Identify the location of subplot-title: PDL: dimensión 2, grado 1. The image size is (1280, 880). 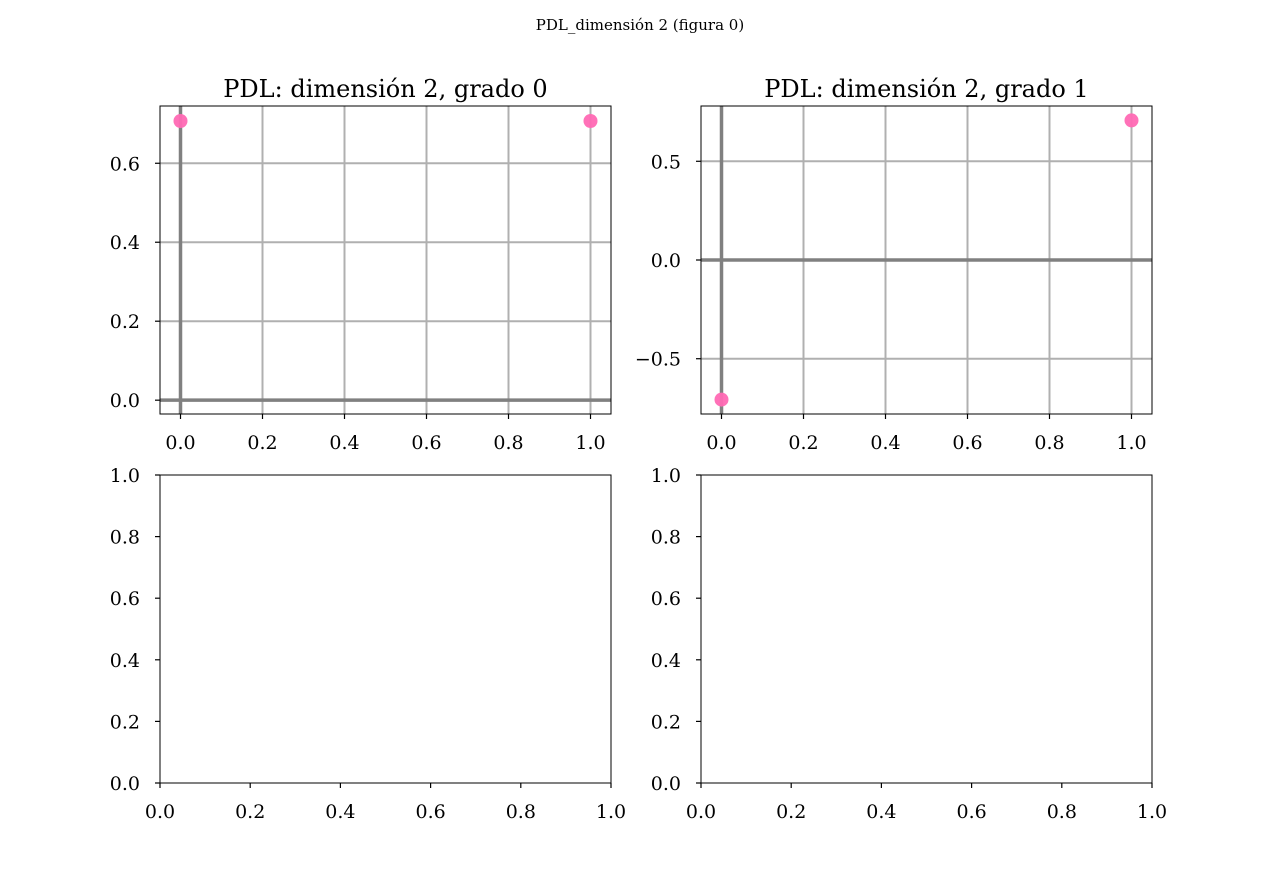
(926, 89).